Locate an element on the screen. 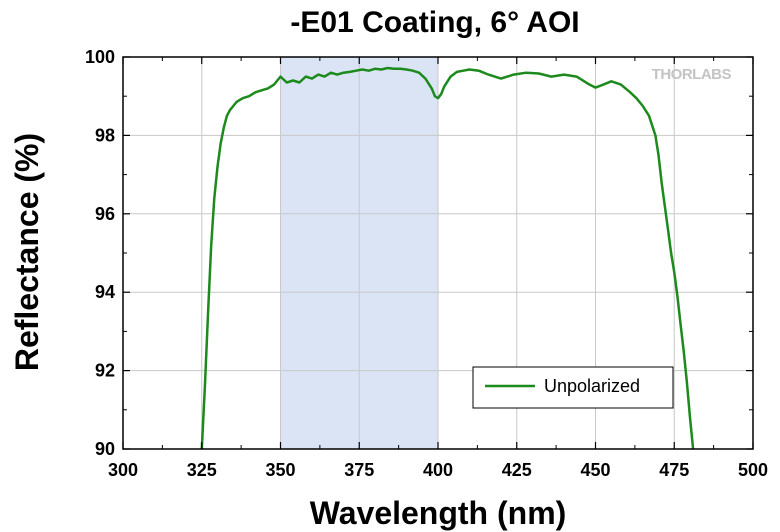  y-tick-label-92: 92 is located at coordinates (105, 371).